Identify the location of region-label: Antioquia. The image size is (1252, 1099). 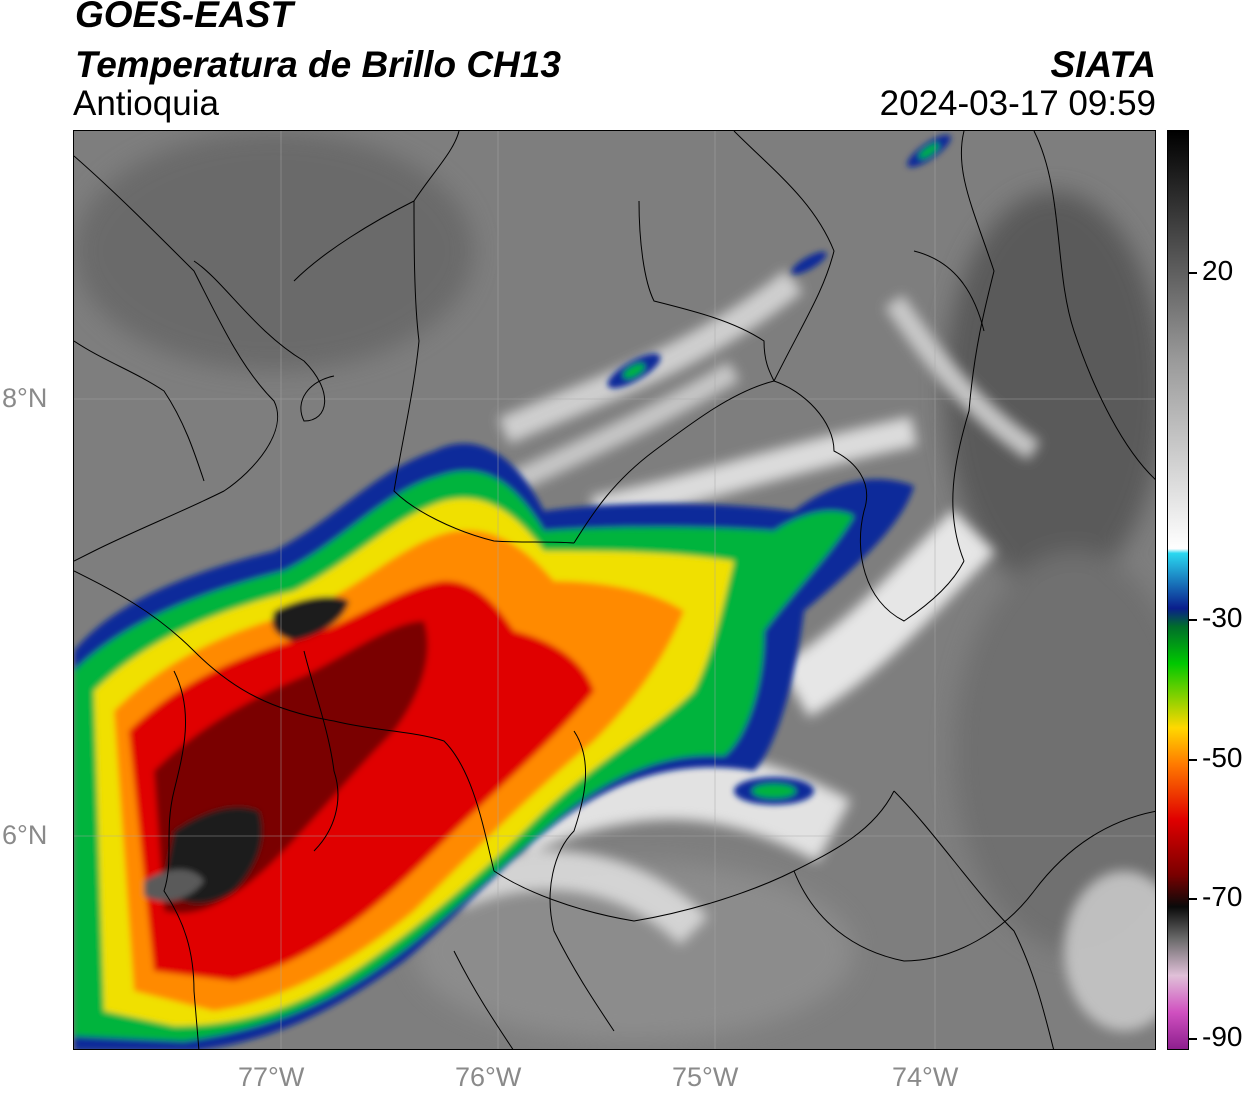
(146, 103).